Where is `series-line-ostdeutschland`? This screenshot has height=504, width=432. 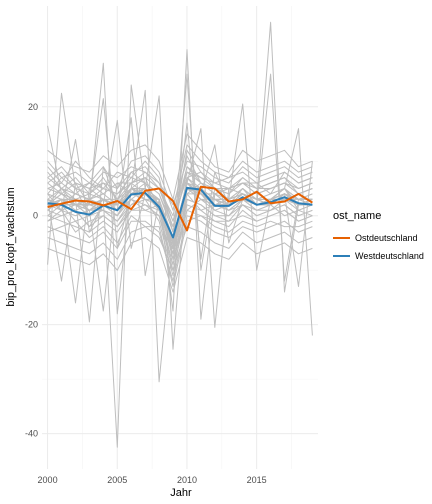 series-line-ostdeutschland is located at coordinates (180, 208).